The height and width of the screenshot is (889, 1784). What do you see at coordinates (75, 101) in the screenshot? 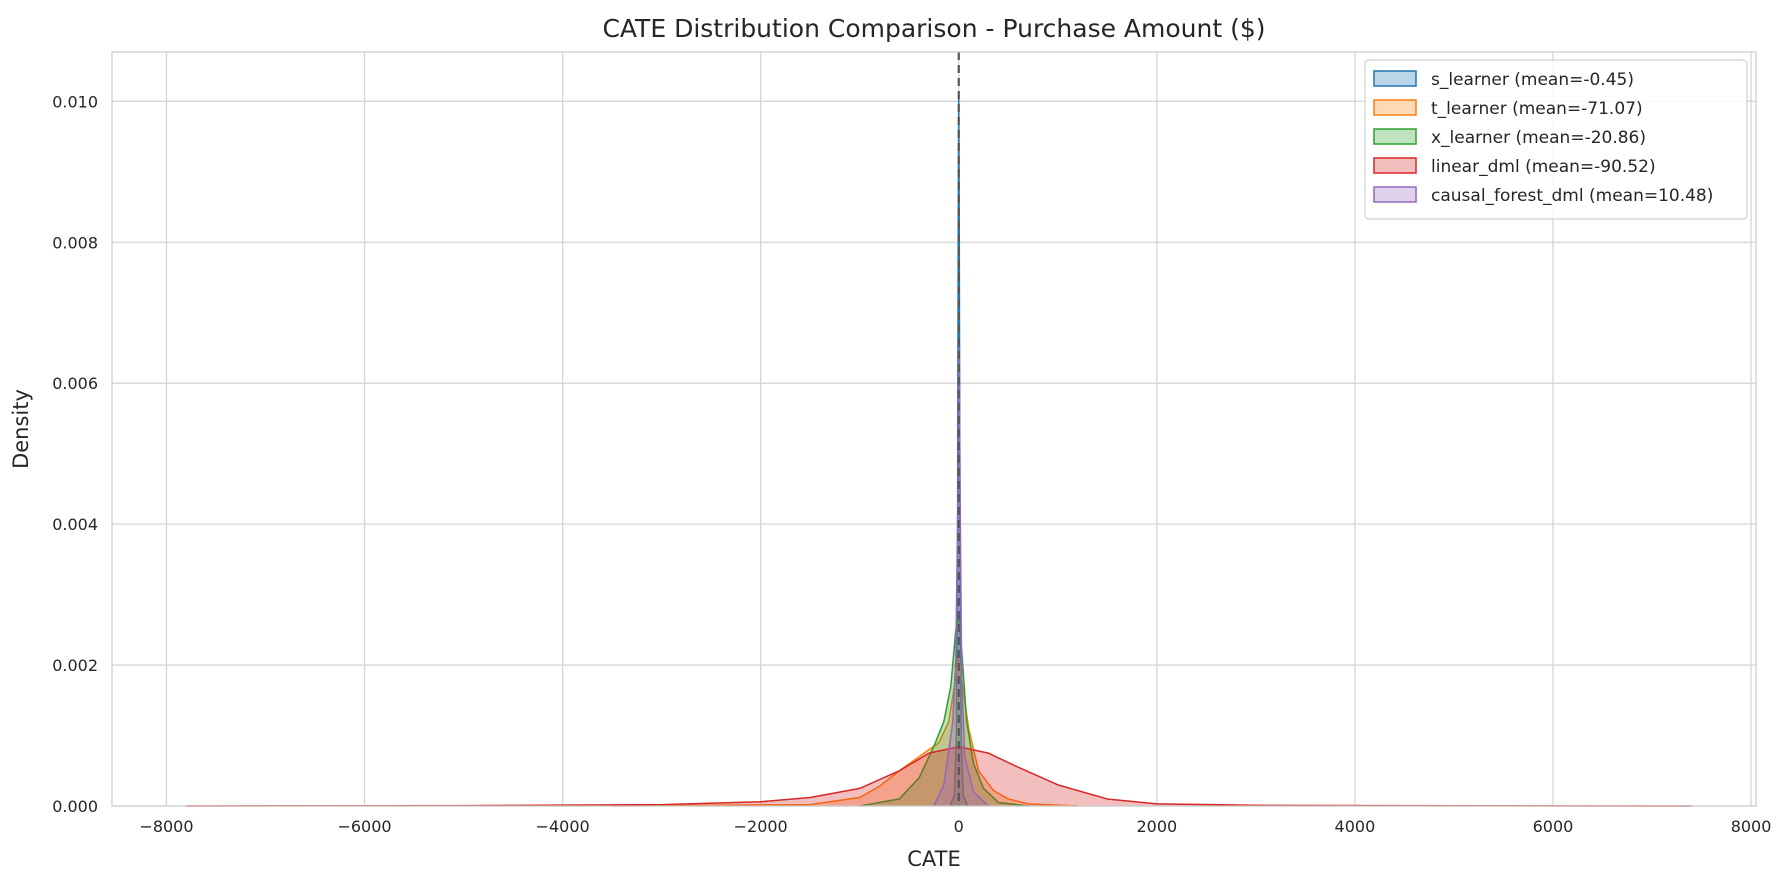
I see `y-tick-label: 0.010` at bounding box center [75, 101].